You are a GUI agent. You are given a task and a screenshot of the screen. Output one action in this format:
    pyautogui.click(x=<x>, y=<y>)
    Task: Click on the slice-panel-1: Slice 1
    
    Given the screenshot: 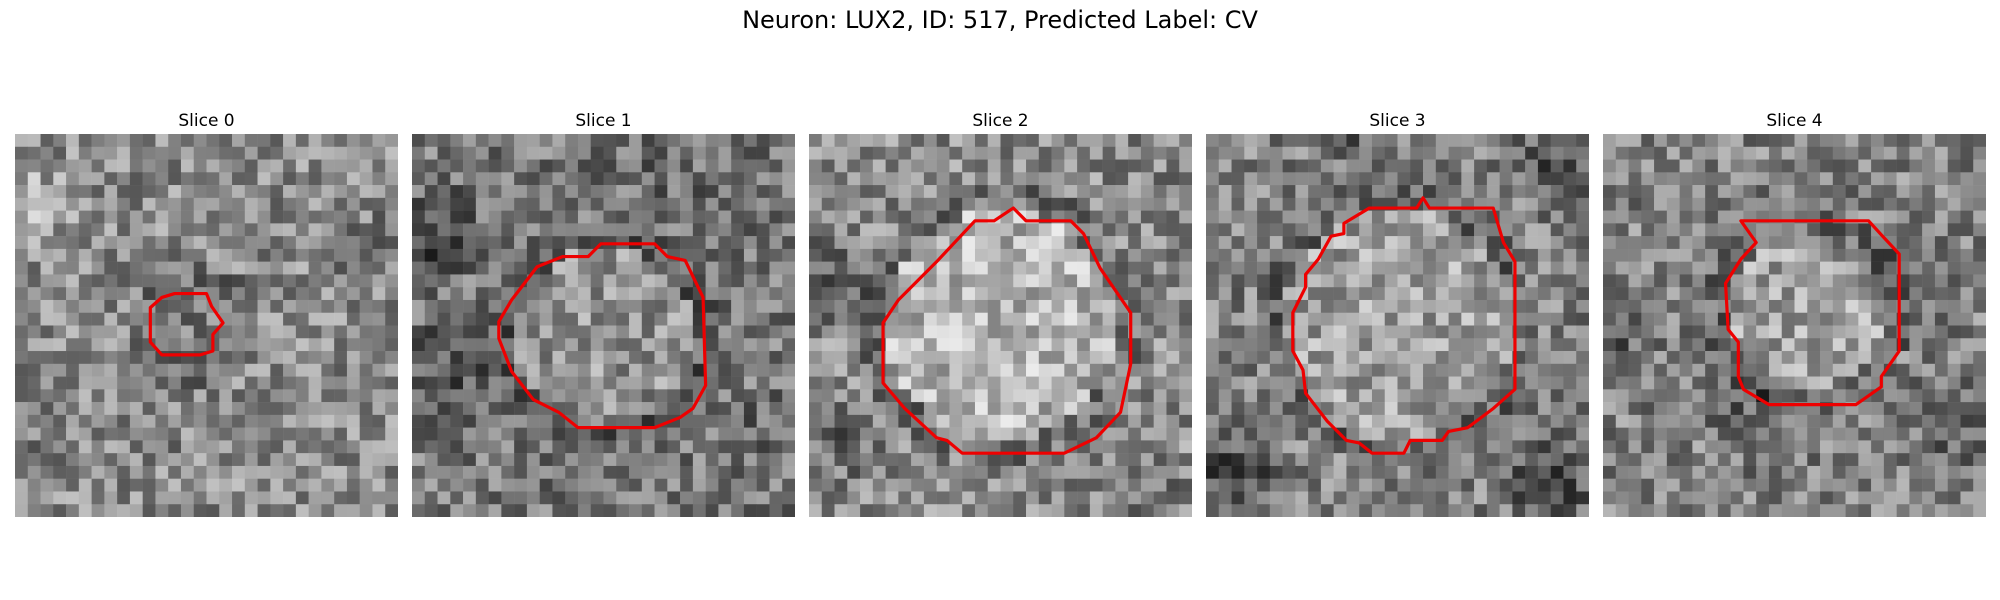 What is the action you would take?
    pyautogui.click(x=603, y=312)
    